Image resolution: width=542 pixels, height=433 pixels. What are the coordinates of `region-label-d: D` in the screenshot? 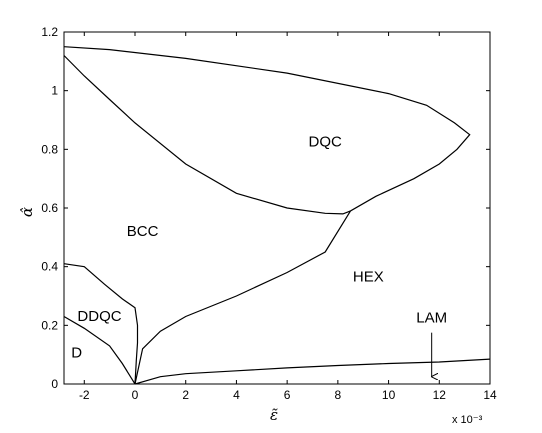 It's located at (76, 353).